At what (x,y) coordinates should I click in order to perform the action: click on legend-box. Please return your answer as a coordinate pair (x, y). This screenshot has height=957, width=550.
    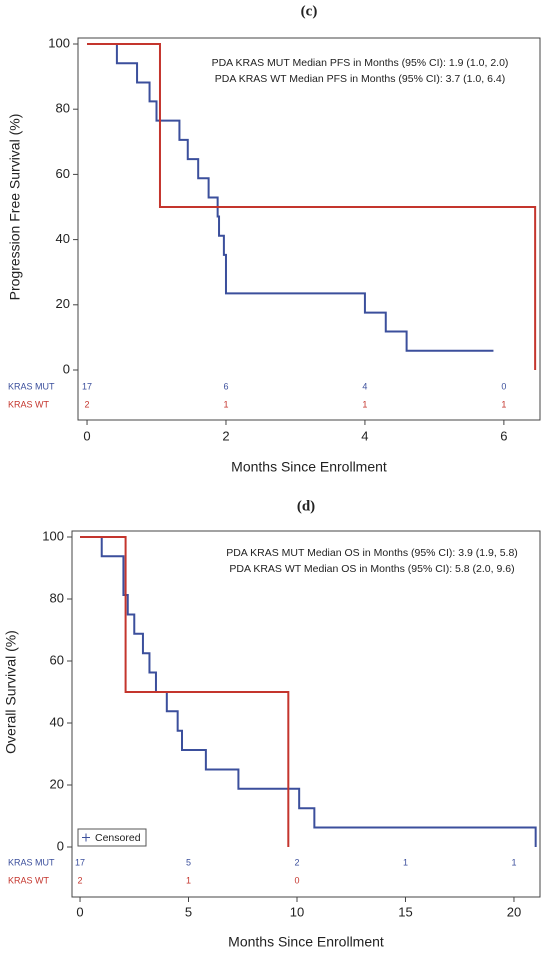
    Looking at the image, I should click on (112, 837).